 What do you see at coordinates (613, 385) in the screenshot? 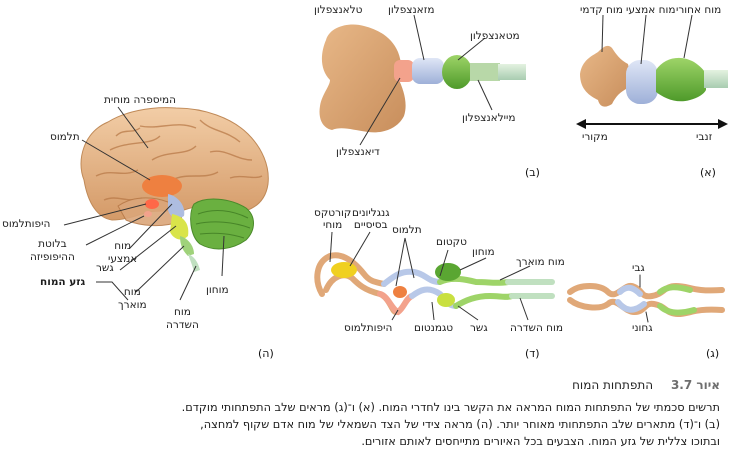
I see `figure-title: התפתחות המוח` at bounding box center [613, 385].